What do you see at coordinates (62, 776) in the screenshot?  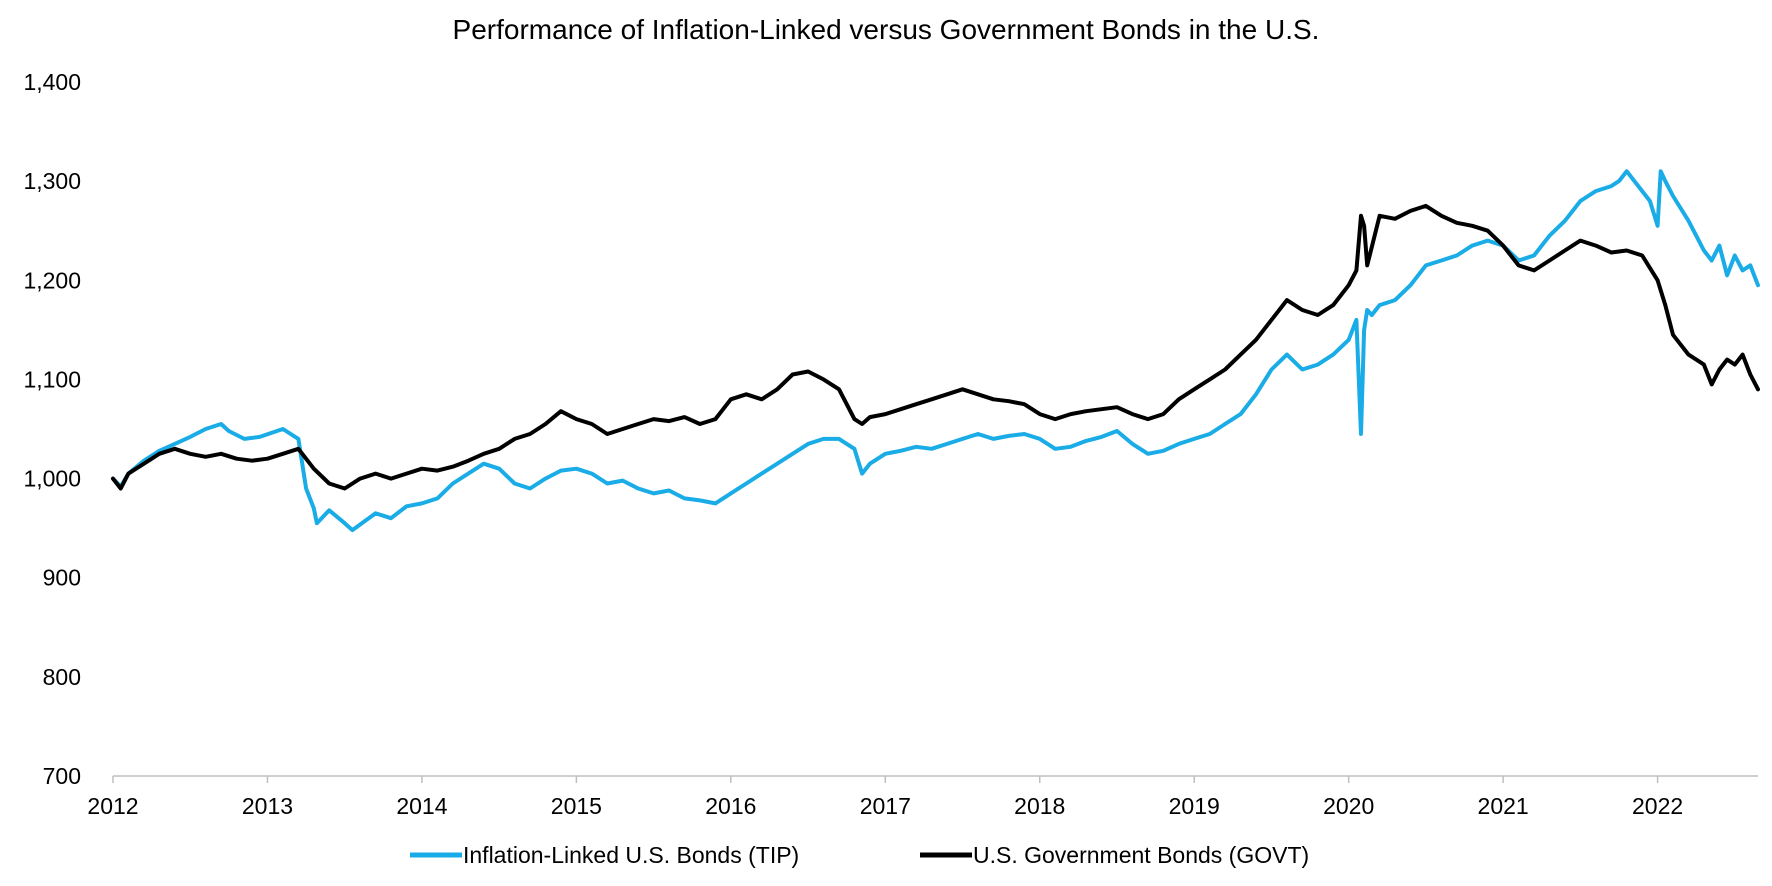 I see `y-tick-label: 700` at bounding box center [62, 776].